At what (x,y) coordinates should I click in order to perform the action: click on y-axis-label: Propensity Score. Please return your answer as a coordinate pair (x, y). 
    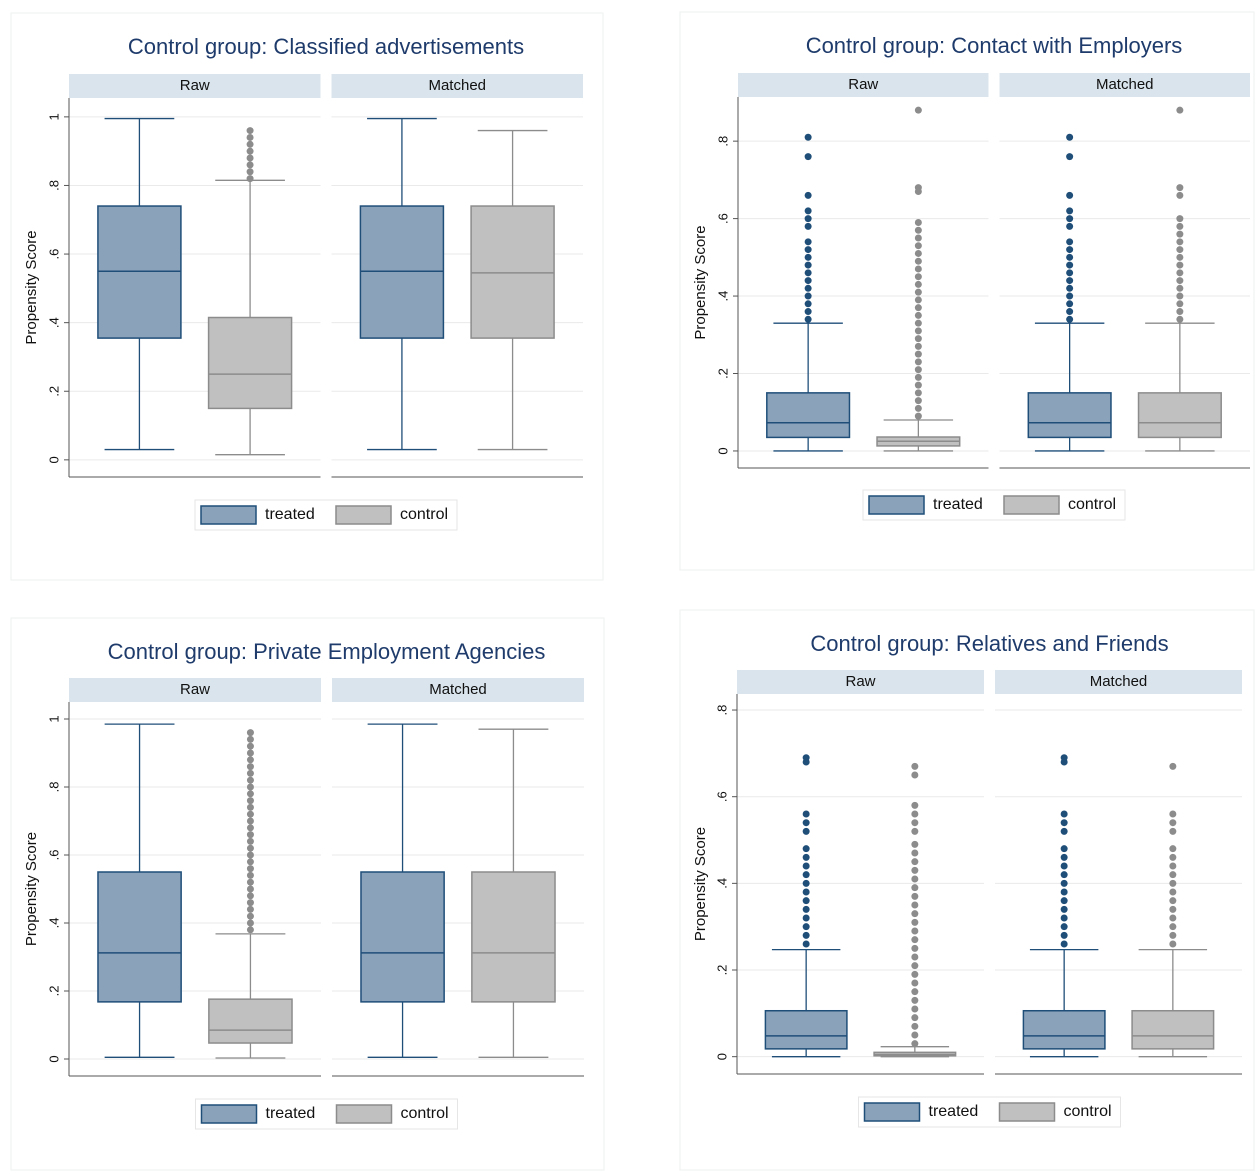
    Looking at the image, I should click on (700, 884).